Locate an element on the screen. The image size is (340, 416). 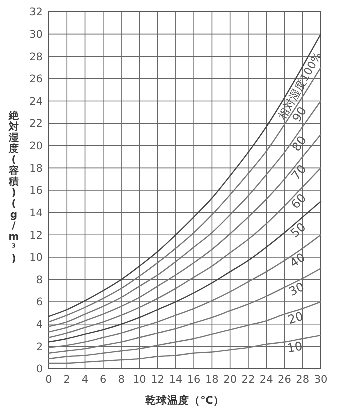
x-tick-label: 28 is located at coordinates (303, 380).